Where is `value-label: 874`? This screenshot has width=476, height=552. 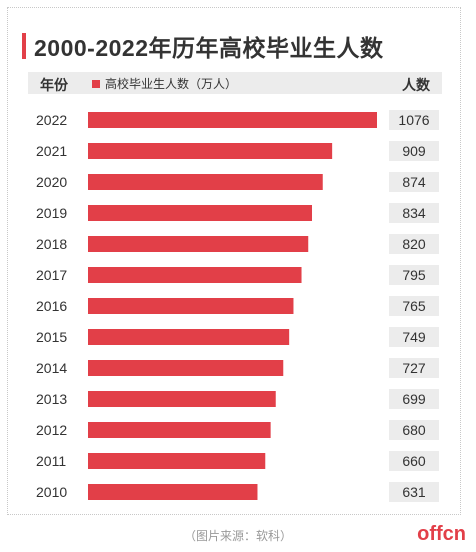
value-label: 874 is located at coordinates (414, 182).